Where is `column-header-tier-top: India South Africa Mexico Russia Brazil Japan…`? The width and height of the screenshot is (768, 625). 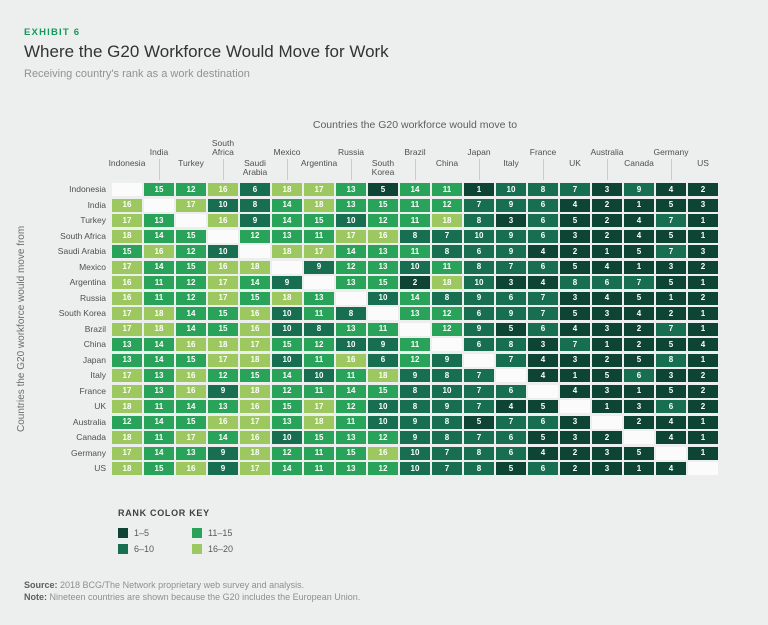 column-header-tier-top: India South Africa Mexico Russia Brazil Japan… is located at coordinates (415, 147).